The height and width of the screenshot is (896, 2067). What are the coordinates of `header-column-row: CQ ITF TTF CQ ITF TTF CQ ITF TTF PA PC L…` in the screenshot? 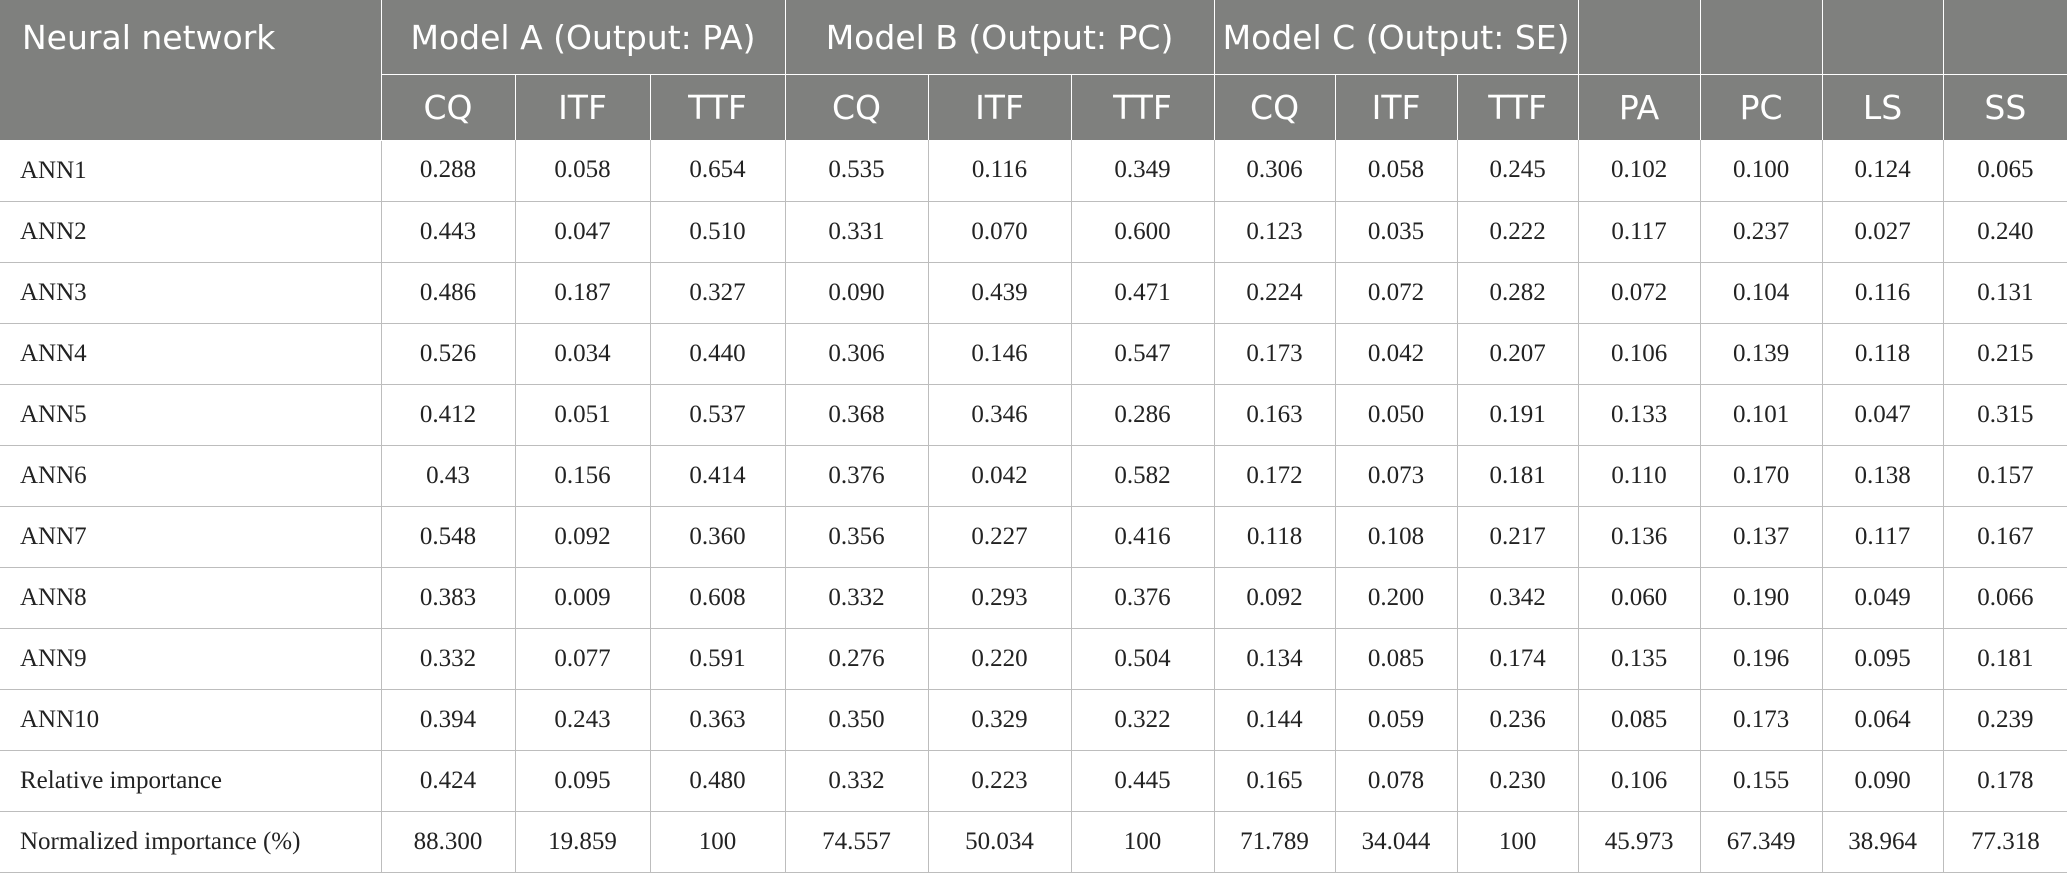 It's located at (1033, 107).